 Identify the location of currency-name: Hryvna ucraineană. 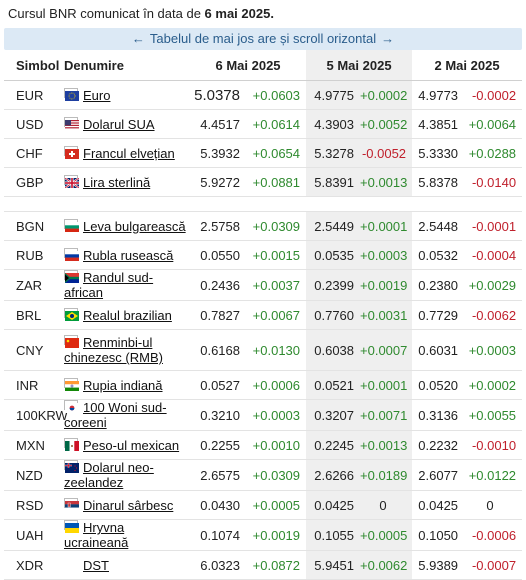
(125, 535).